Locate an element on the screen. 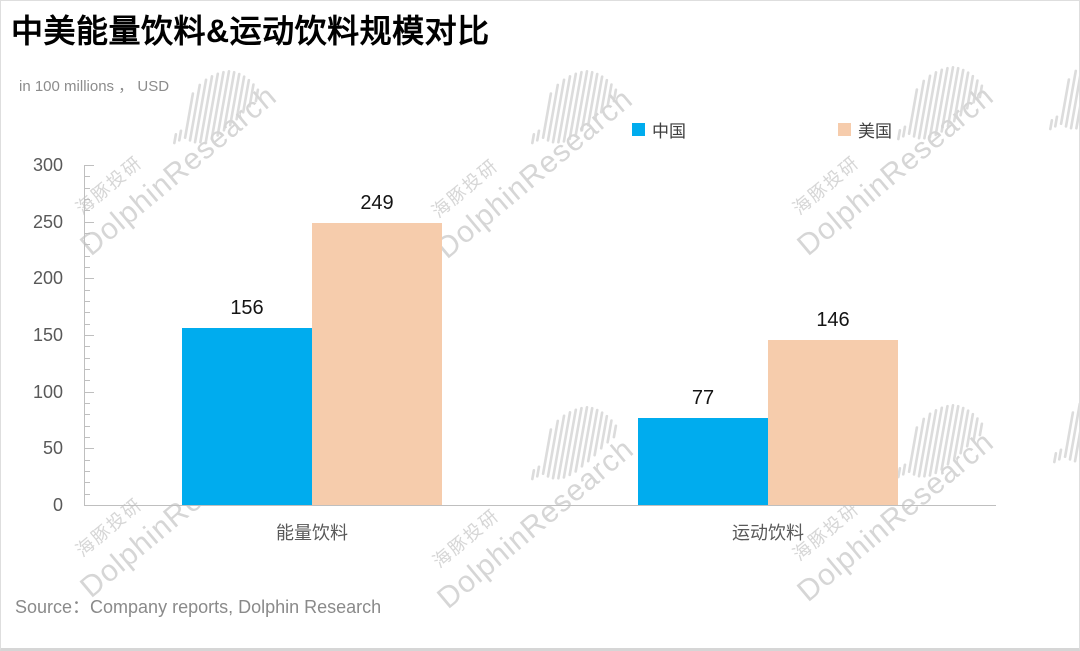  legend-swatch-us is located at coordinates (844, 129).